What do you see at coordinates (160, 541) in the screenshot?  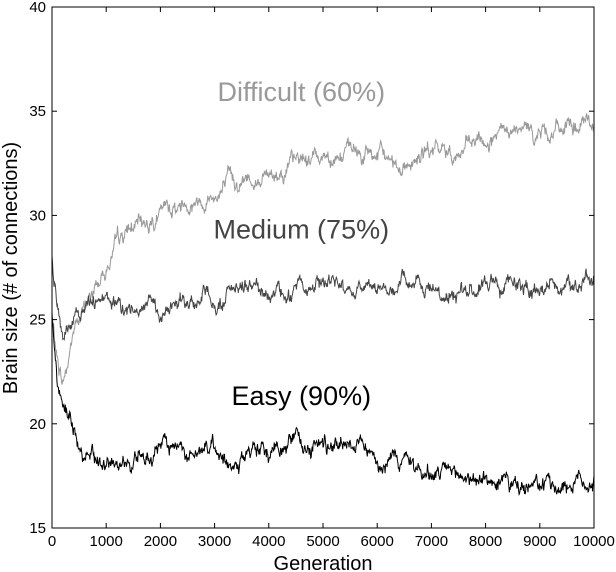 I see `x-tick-label: 2000` at bounding box center [160, 541].